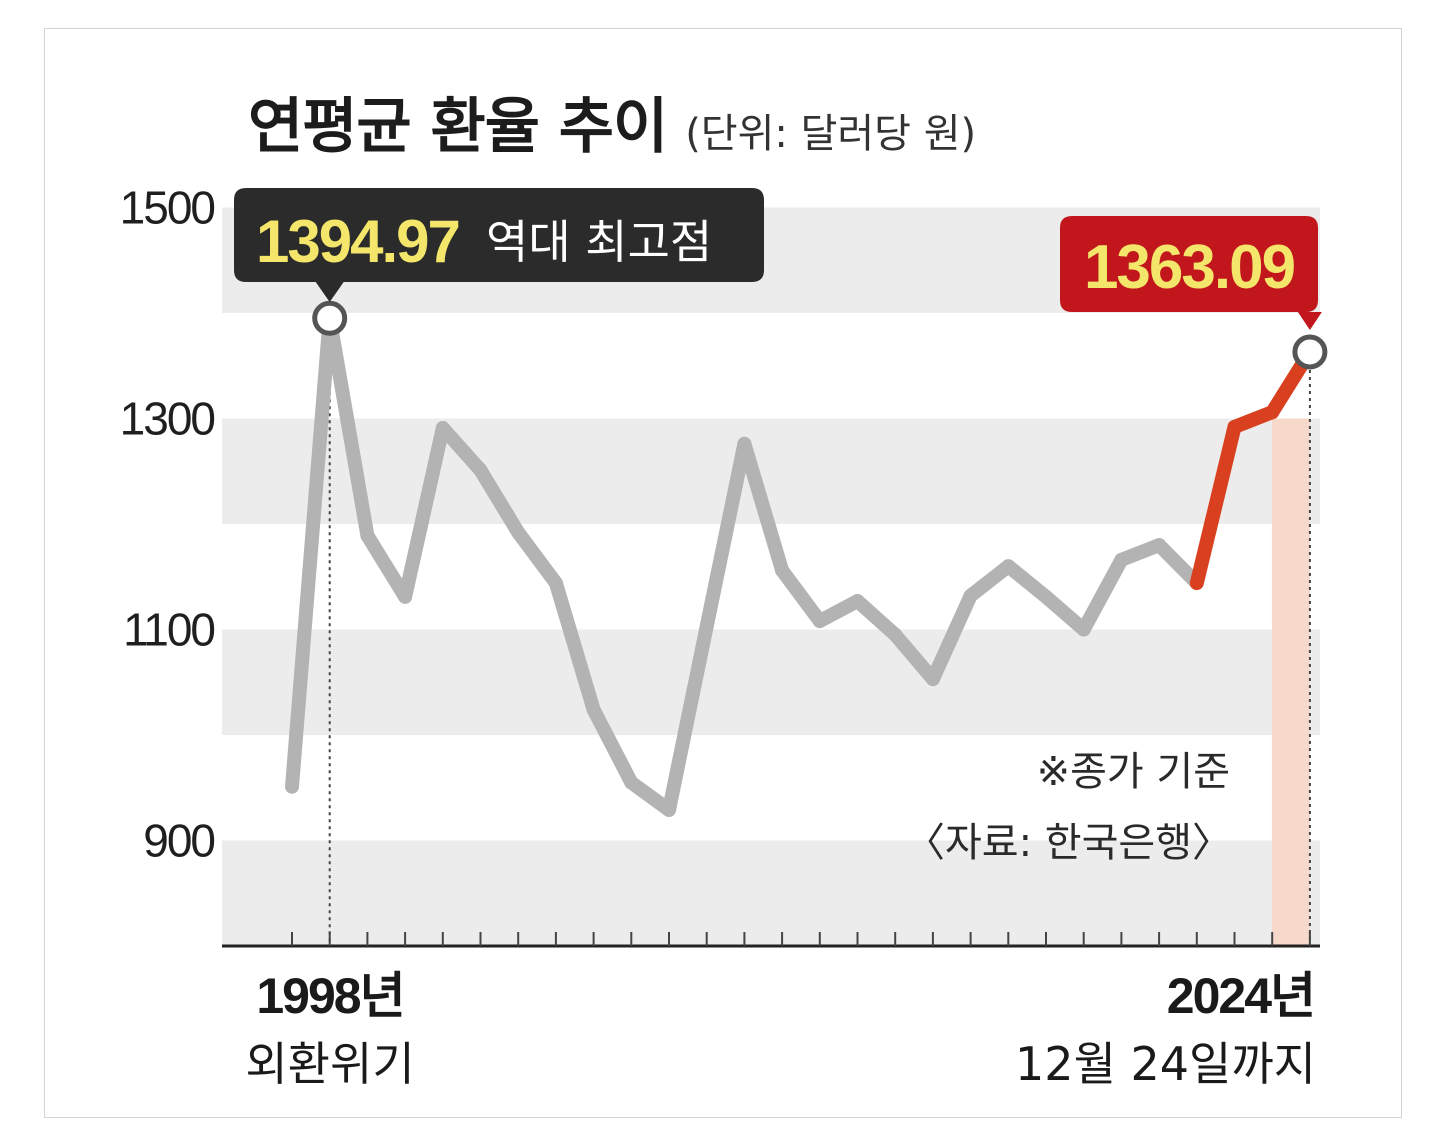  What do you see at coordinates (329, 996) in the screenshot?
I see `x-start-year: 1998년` at bounding box center [329, 996].